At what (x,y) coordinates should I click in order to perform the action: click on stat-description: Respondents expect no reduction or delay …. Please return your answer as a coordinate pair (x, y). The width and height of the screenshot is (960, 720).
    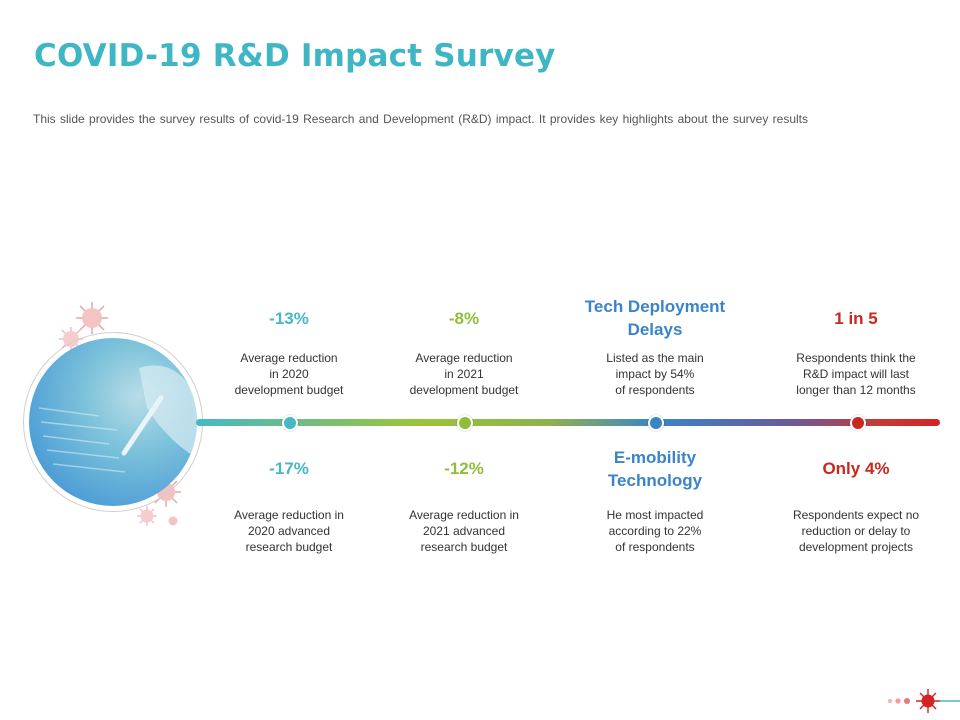
    Looking at the image, I should click on (856, 531).